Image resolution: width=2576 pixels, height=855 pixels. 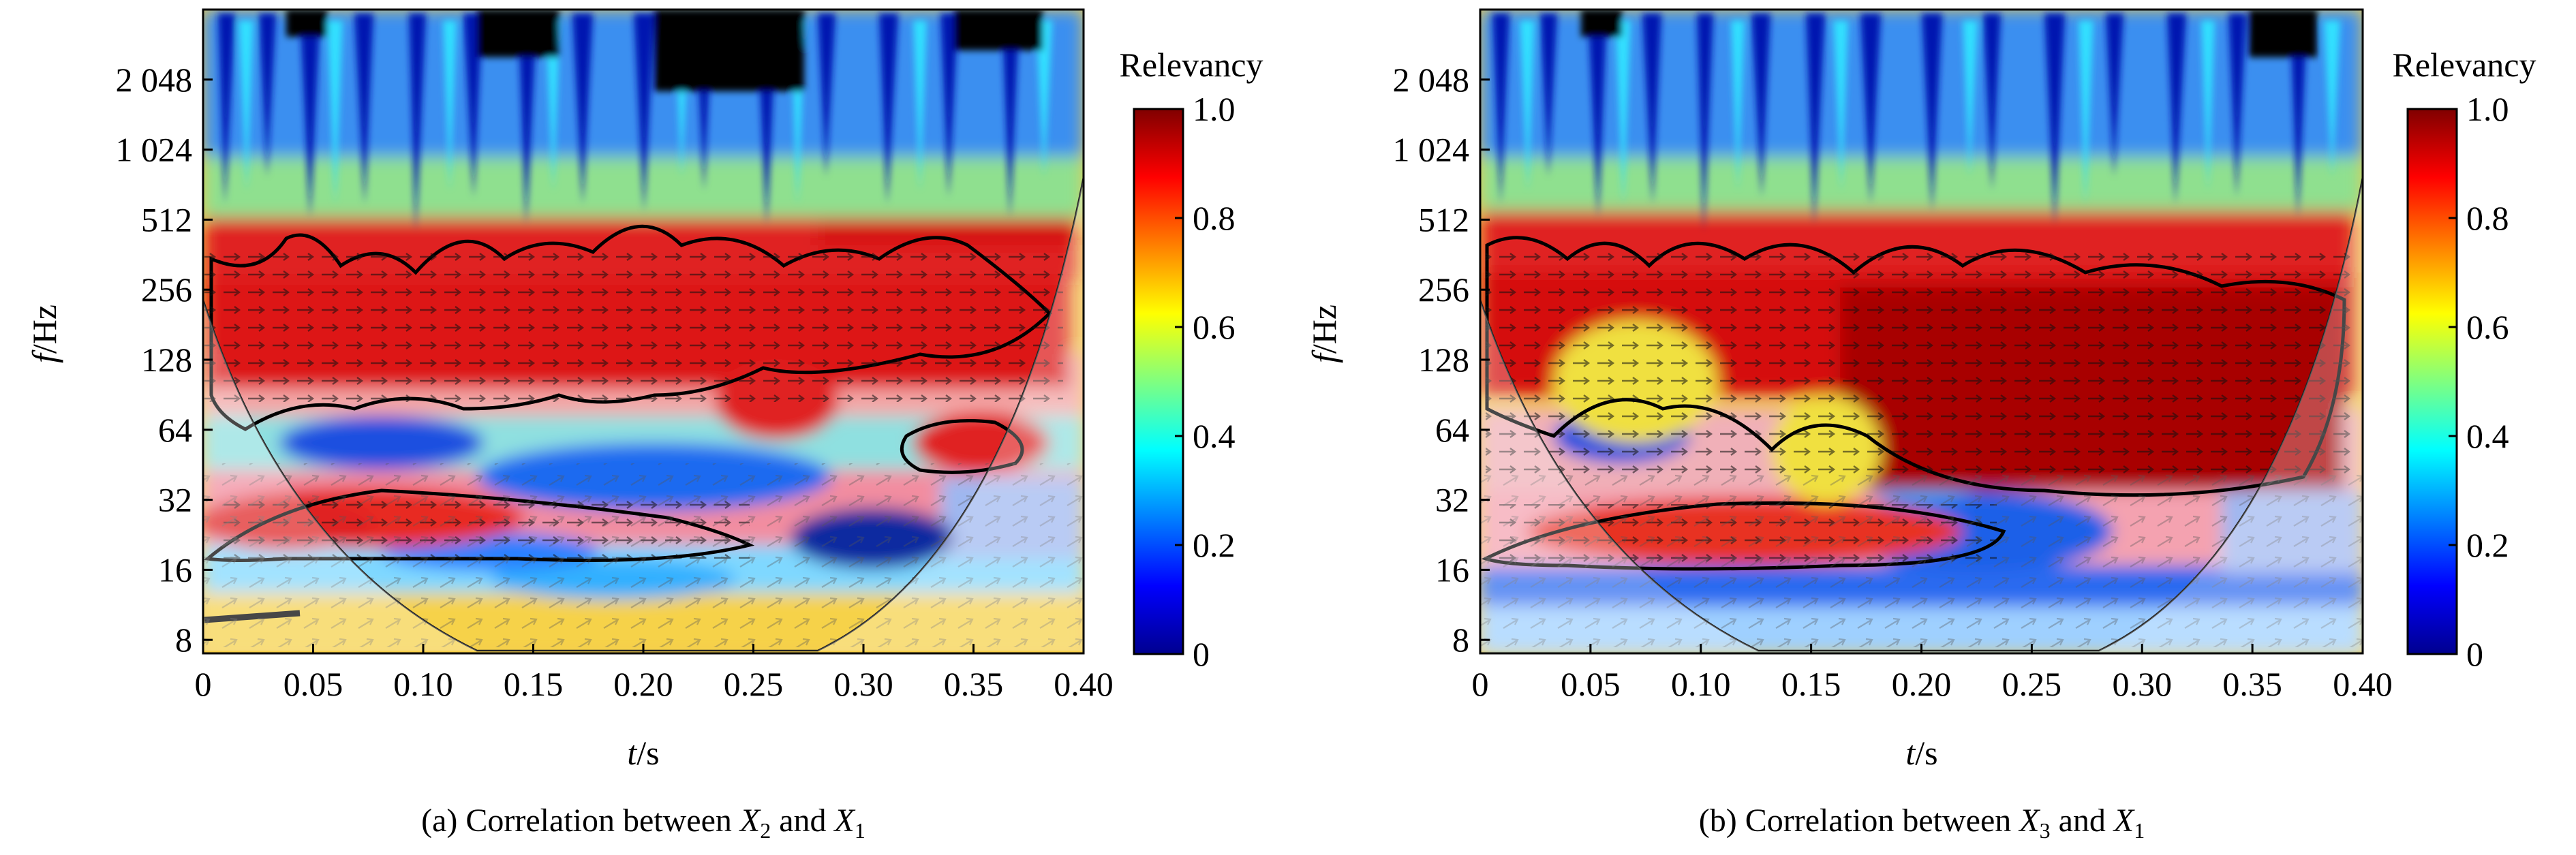 I want to click on colorbar-gradient-b, so click(x=2432, y=381).